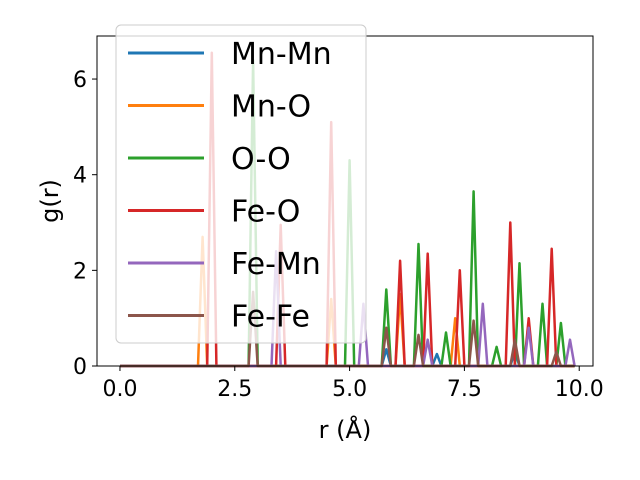 Image resolution: width=640 pixels, height=480 pixels. I want to click on legend-label-mn-o: Mn-O, so click(271, 107).